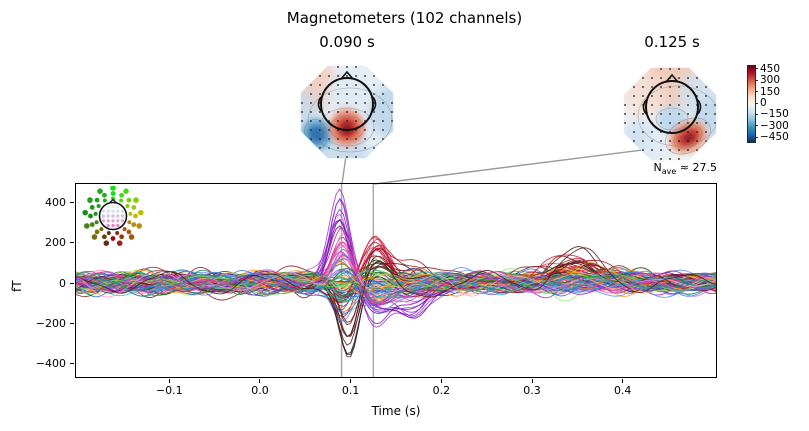 This screenshot has width=809, height=431. I want to click on topomap-1-head, so click(347, 100).